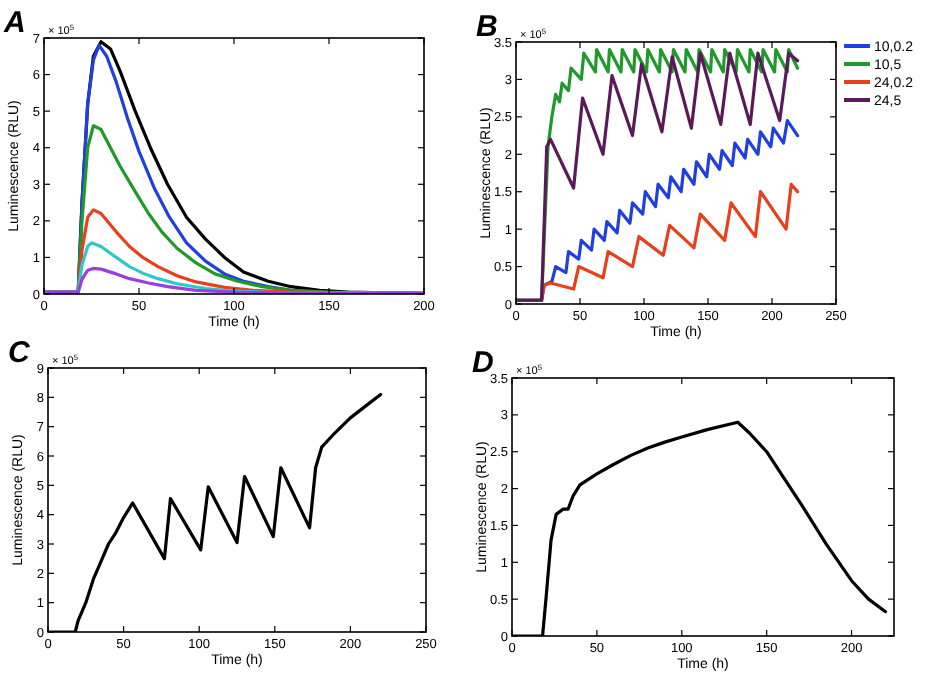  What do you see at coordinates (234, 280) in the screenshot?
I see `line-series` at bounding box center [234, 280].